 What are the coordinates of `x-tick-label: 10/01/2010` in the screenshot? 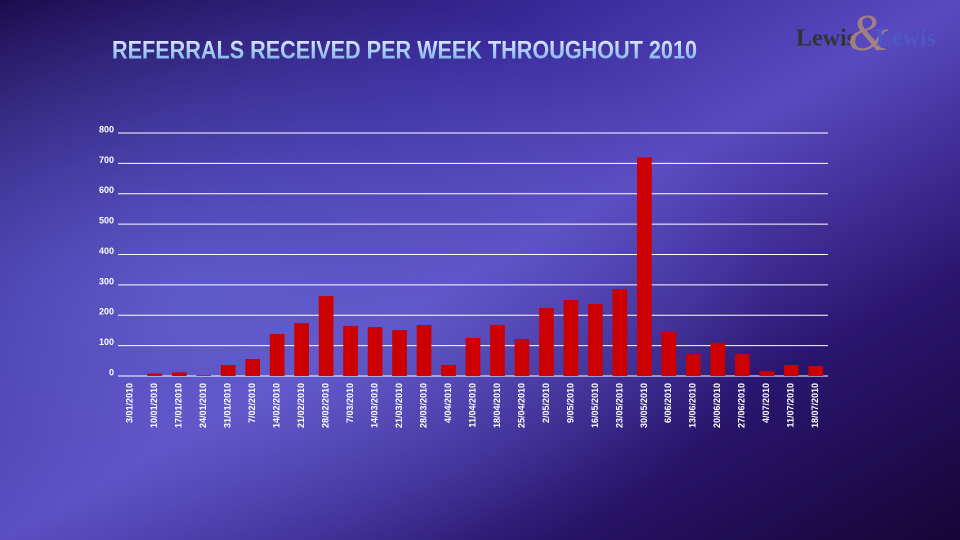 It's located at (154, 405).